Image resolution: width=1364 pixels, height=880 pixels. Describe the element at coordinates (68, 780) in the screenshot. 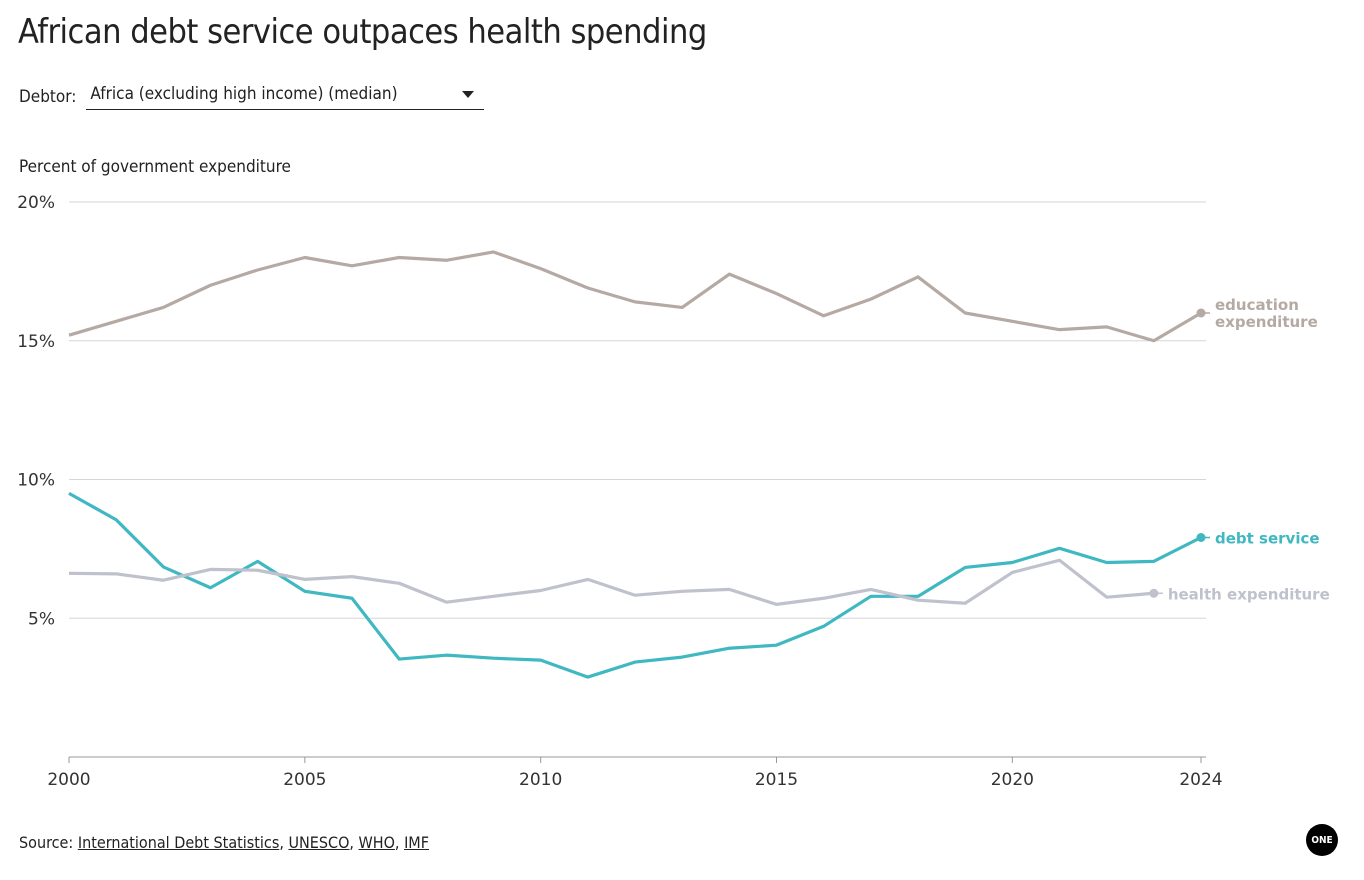

I see `x-tick-label: 2000` at that location.